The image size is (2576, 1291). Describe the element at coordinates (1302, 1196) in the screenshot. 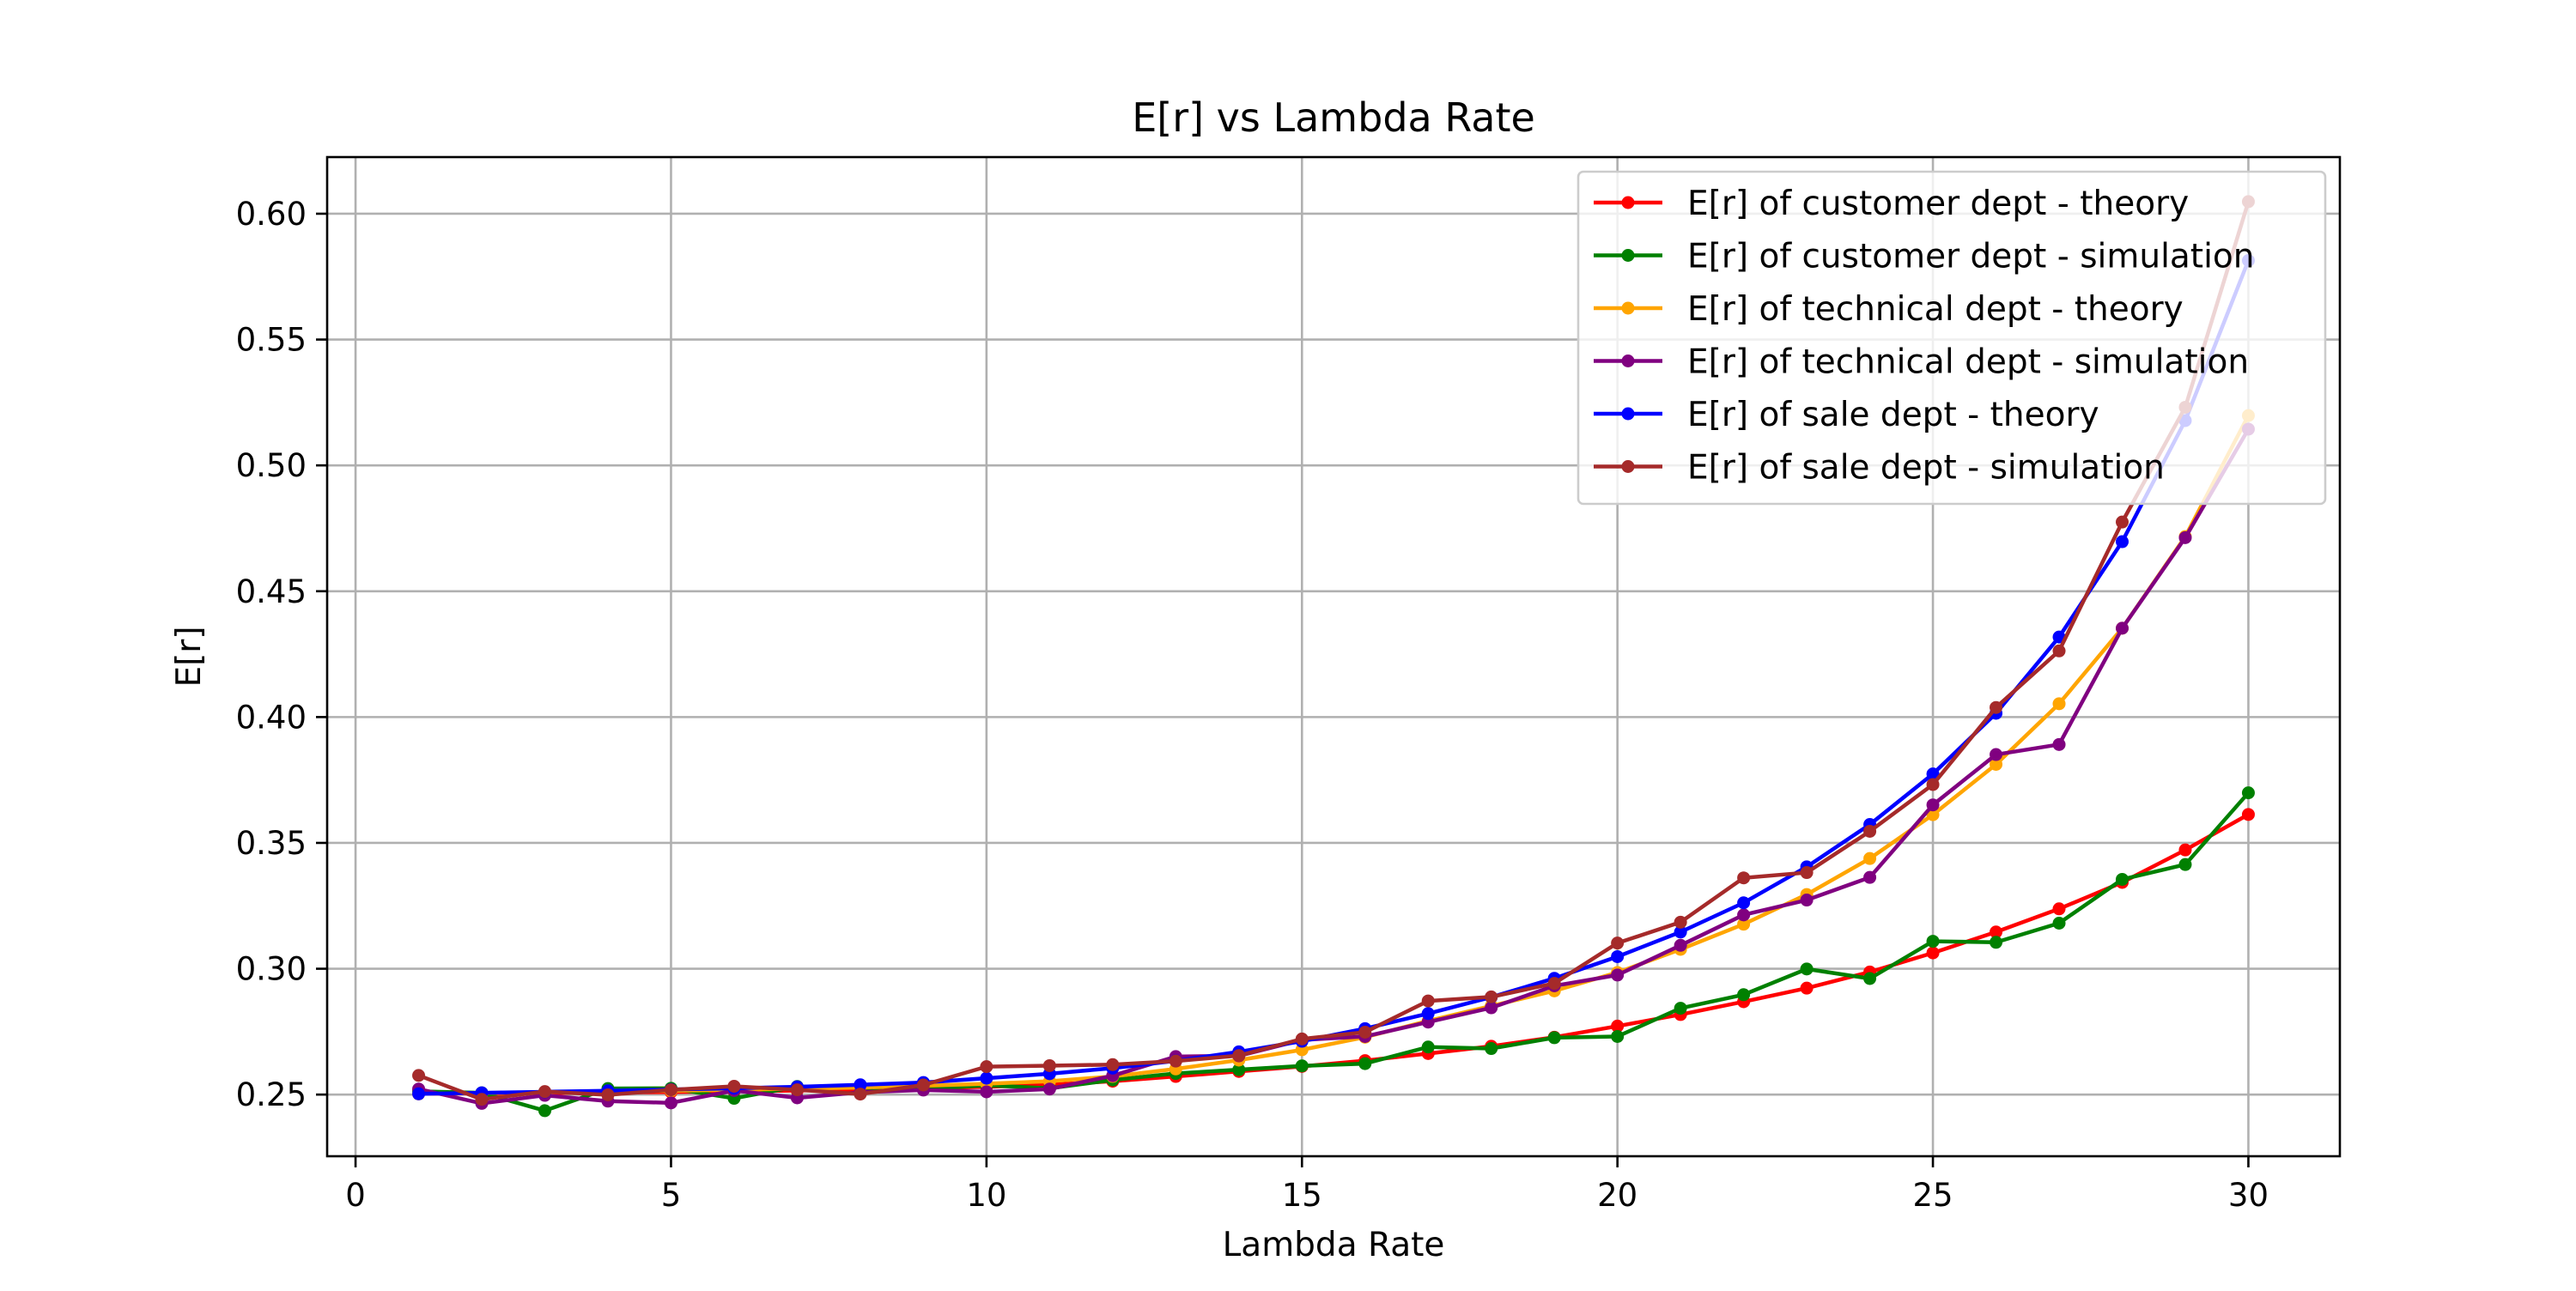

I see `x-tick-label: 15` at that location.